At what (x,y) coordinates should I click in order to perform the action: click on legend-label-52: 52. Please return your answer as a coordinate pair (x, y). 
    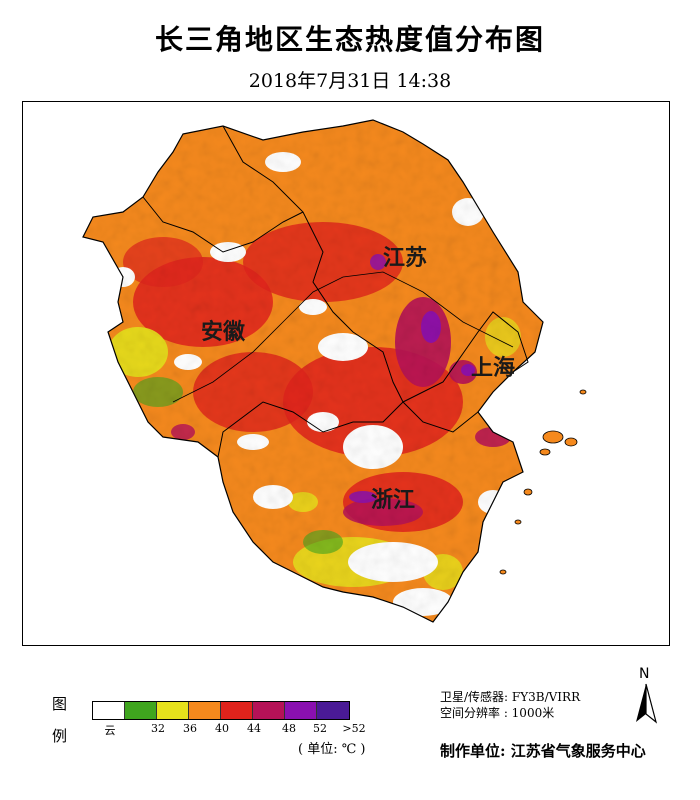
    Looking at the image, I should click on (320, 728).